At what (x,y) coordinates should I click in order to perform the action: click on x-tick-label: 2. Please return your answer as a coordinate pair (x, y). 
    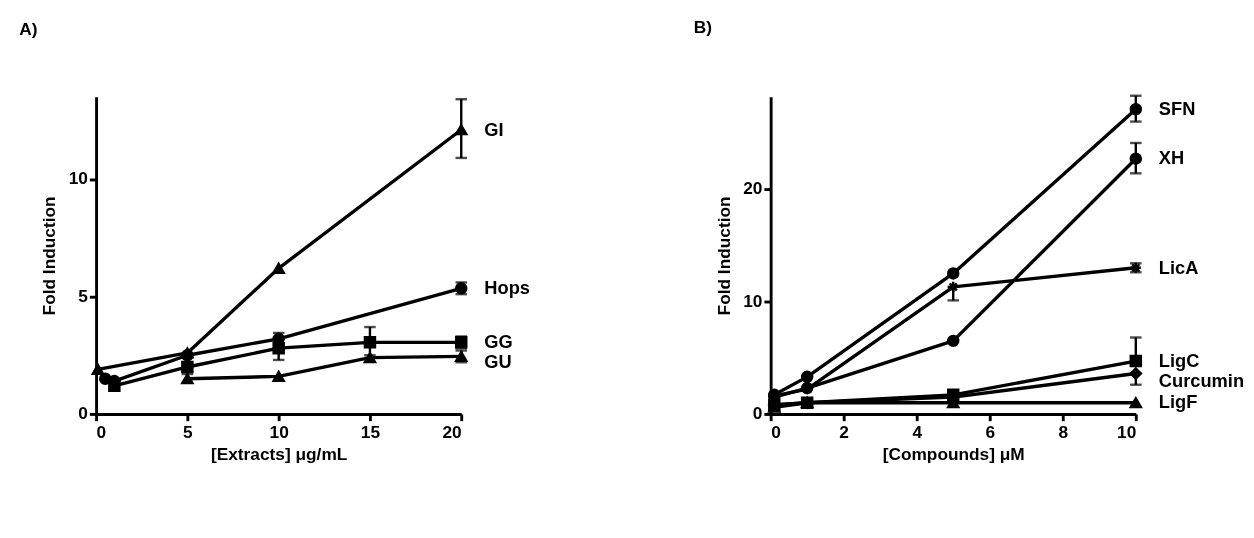
    Looking at the image, I should click on (844, 432).